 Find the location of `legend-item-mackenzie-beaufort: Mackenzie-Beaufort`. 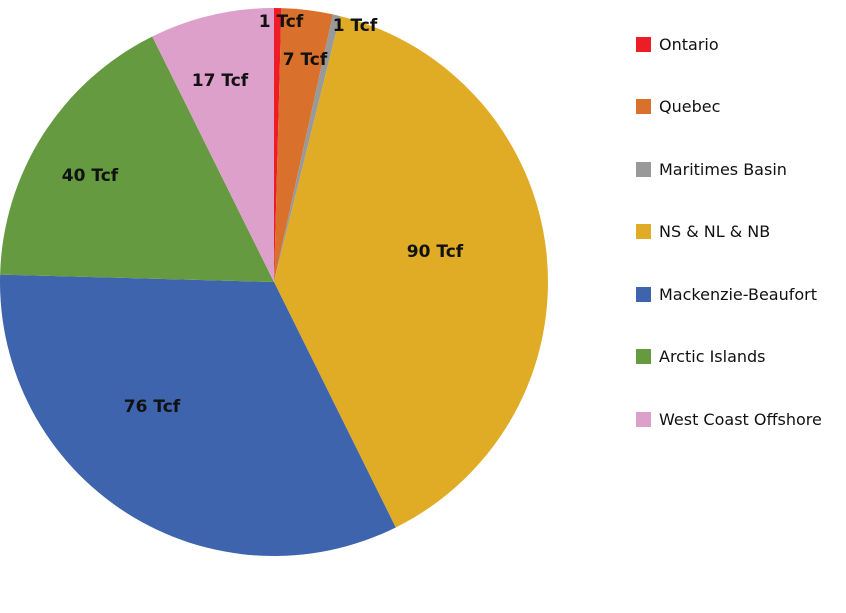

legend-item-mackenzie-beaufort: Mackenzie-Beaufort is located at coordinates (726, 294).